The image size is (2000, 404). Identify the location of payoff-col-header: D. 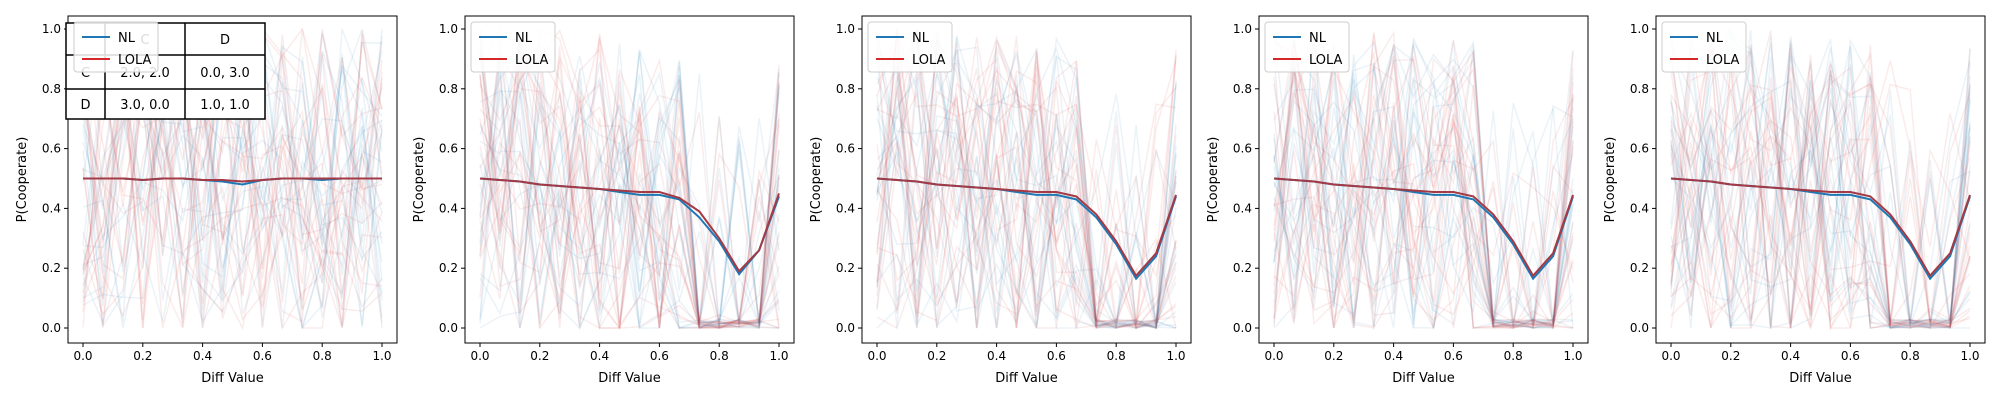
(225, 40).